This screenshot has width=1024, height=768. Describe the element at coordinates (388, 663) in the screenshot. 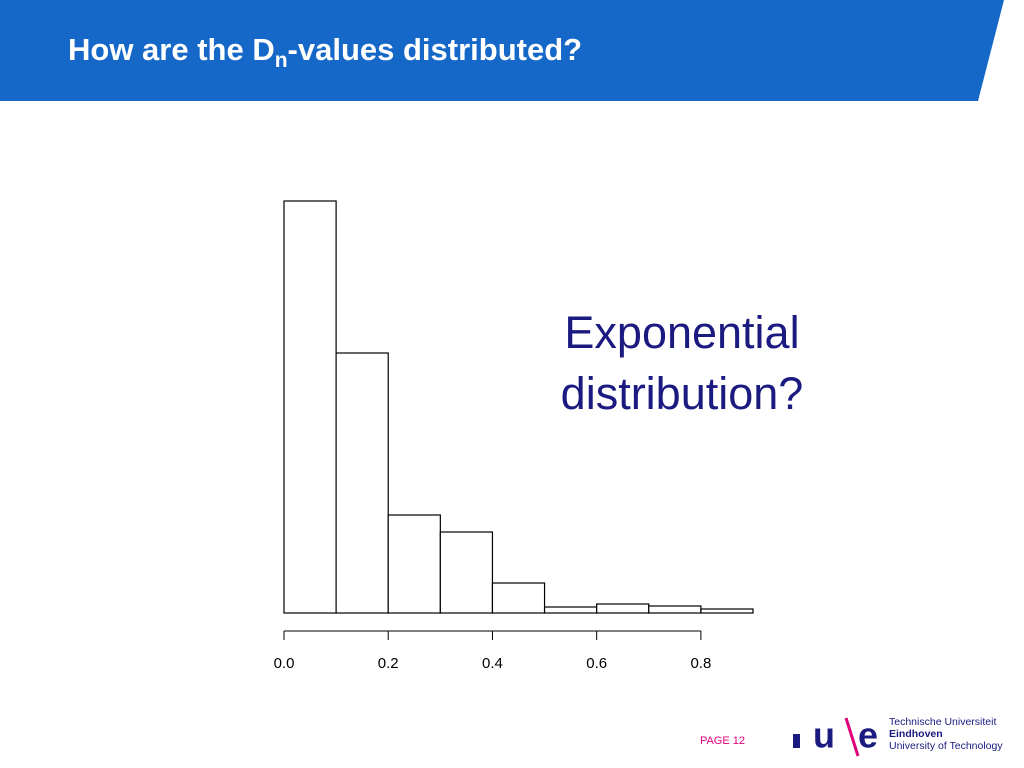

I see `x-tick-label: 0.2` at that location.